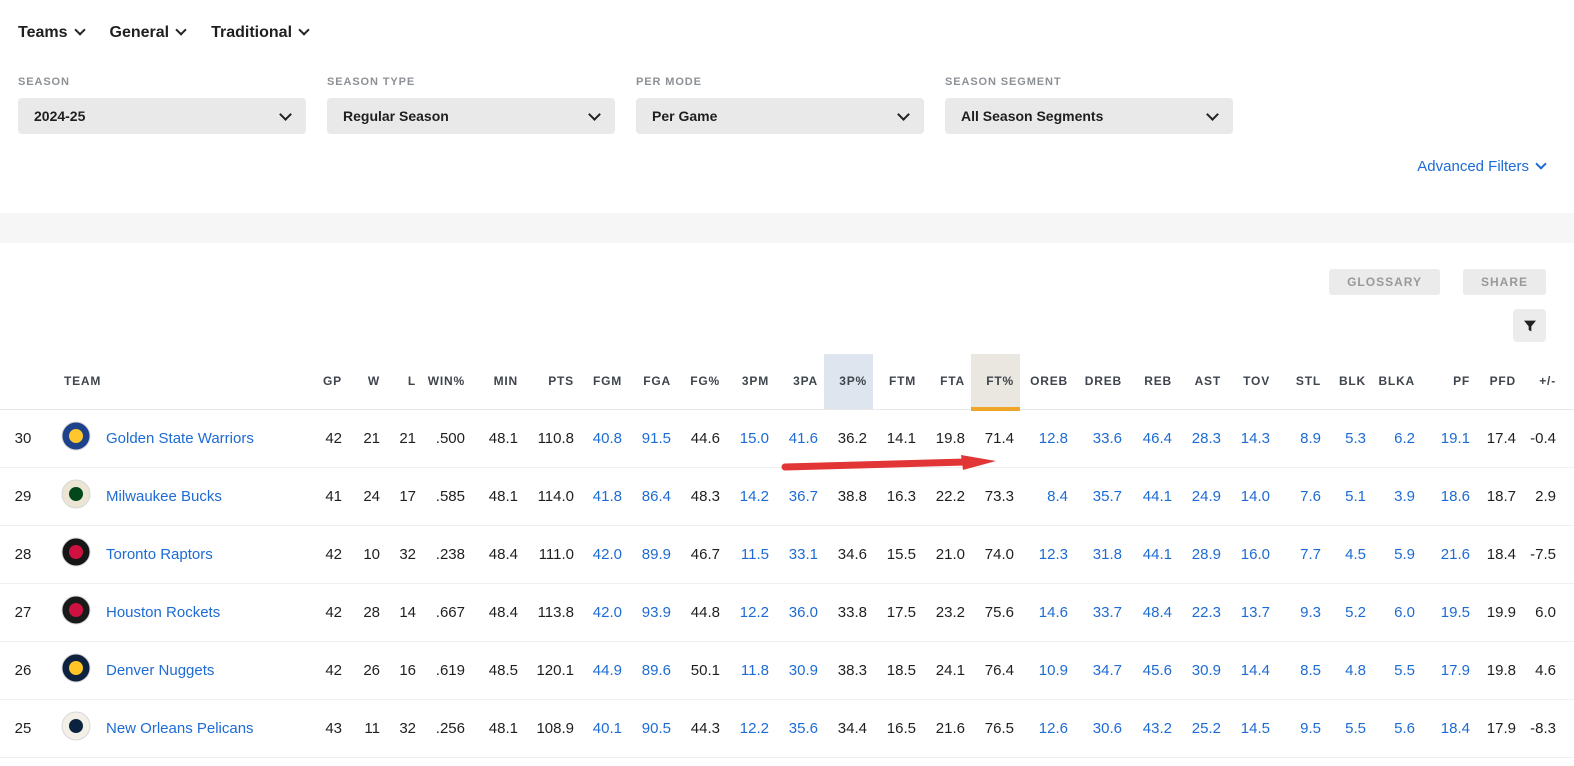 This screenshot has height=766, width=1574. I want to click on stat-link-3pa: 35.6, so click(803, 728).